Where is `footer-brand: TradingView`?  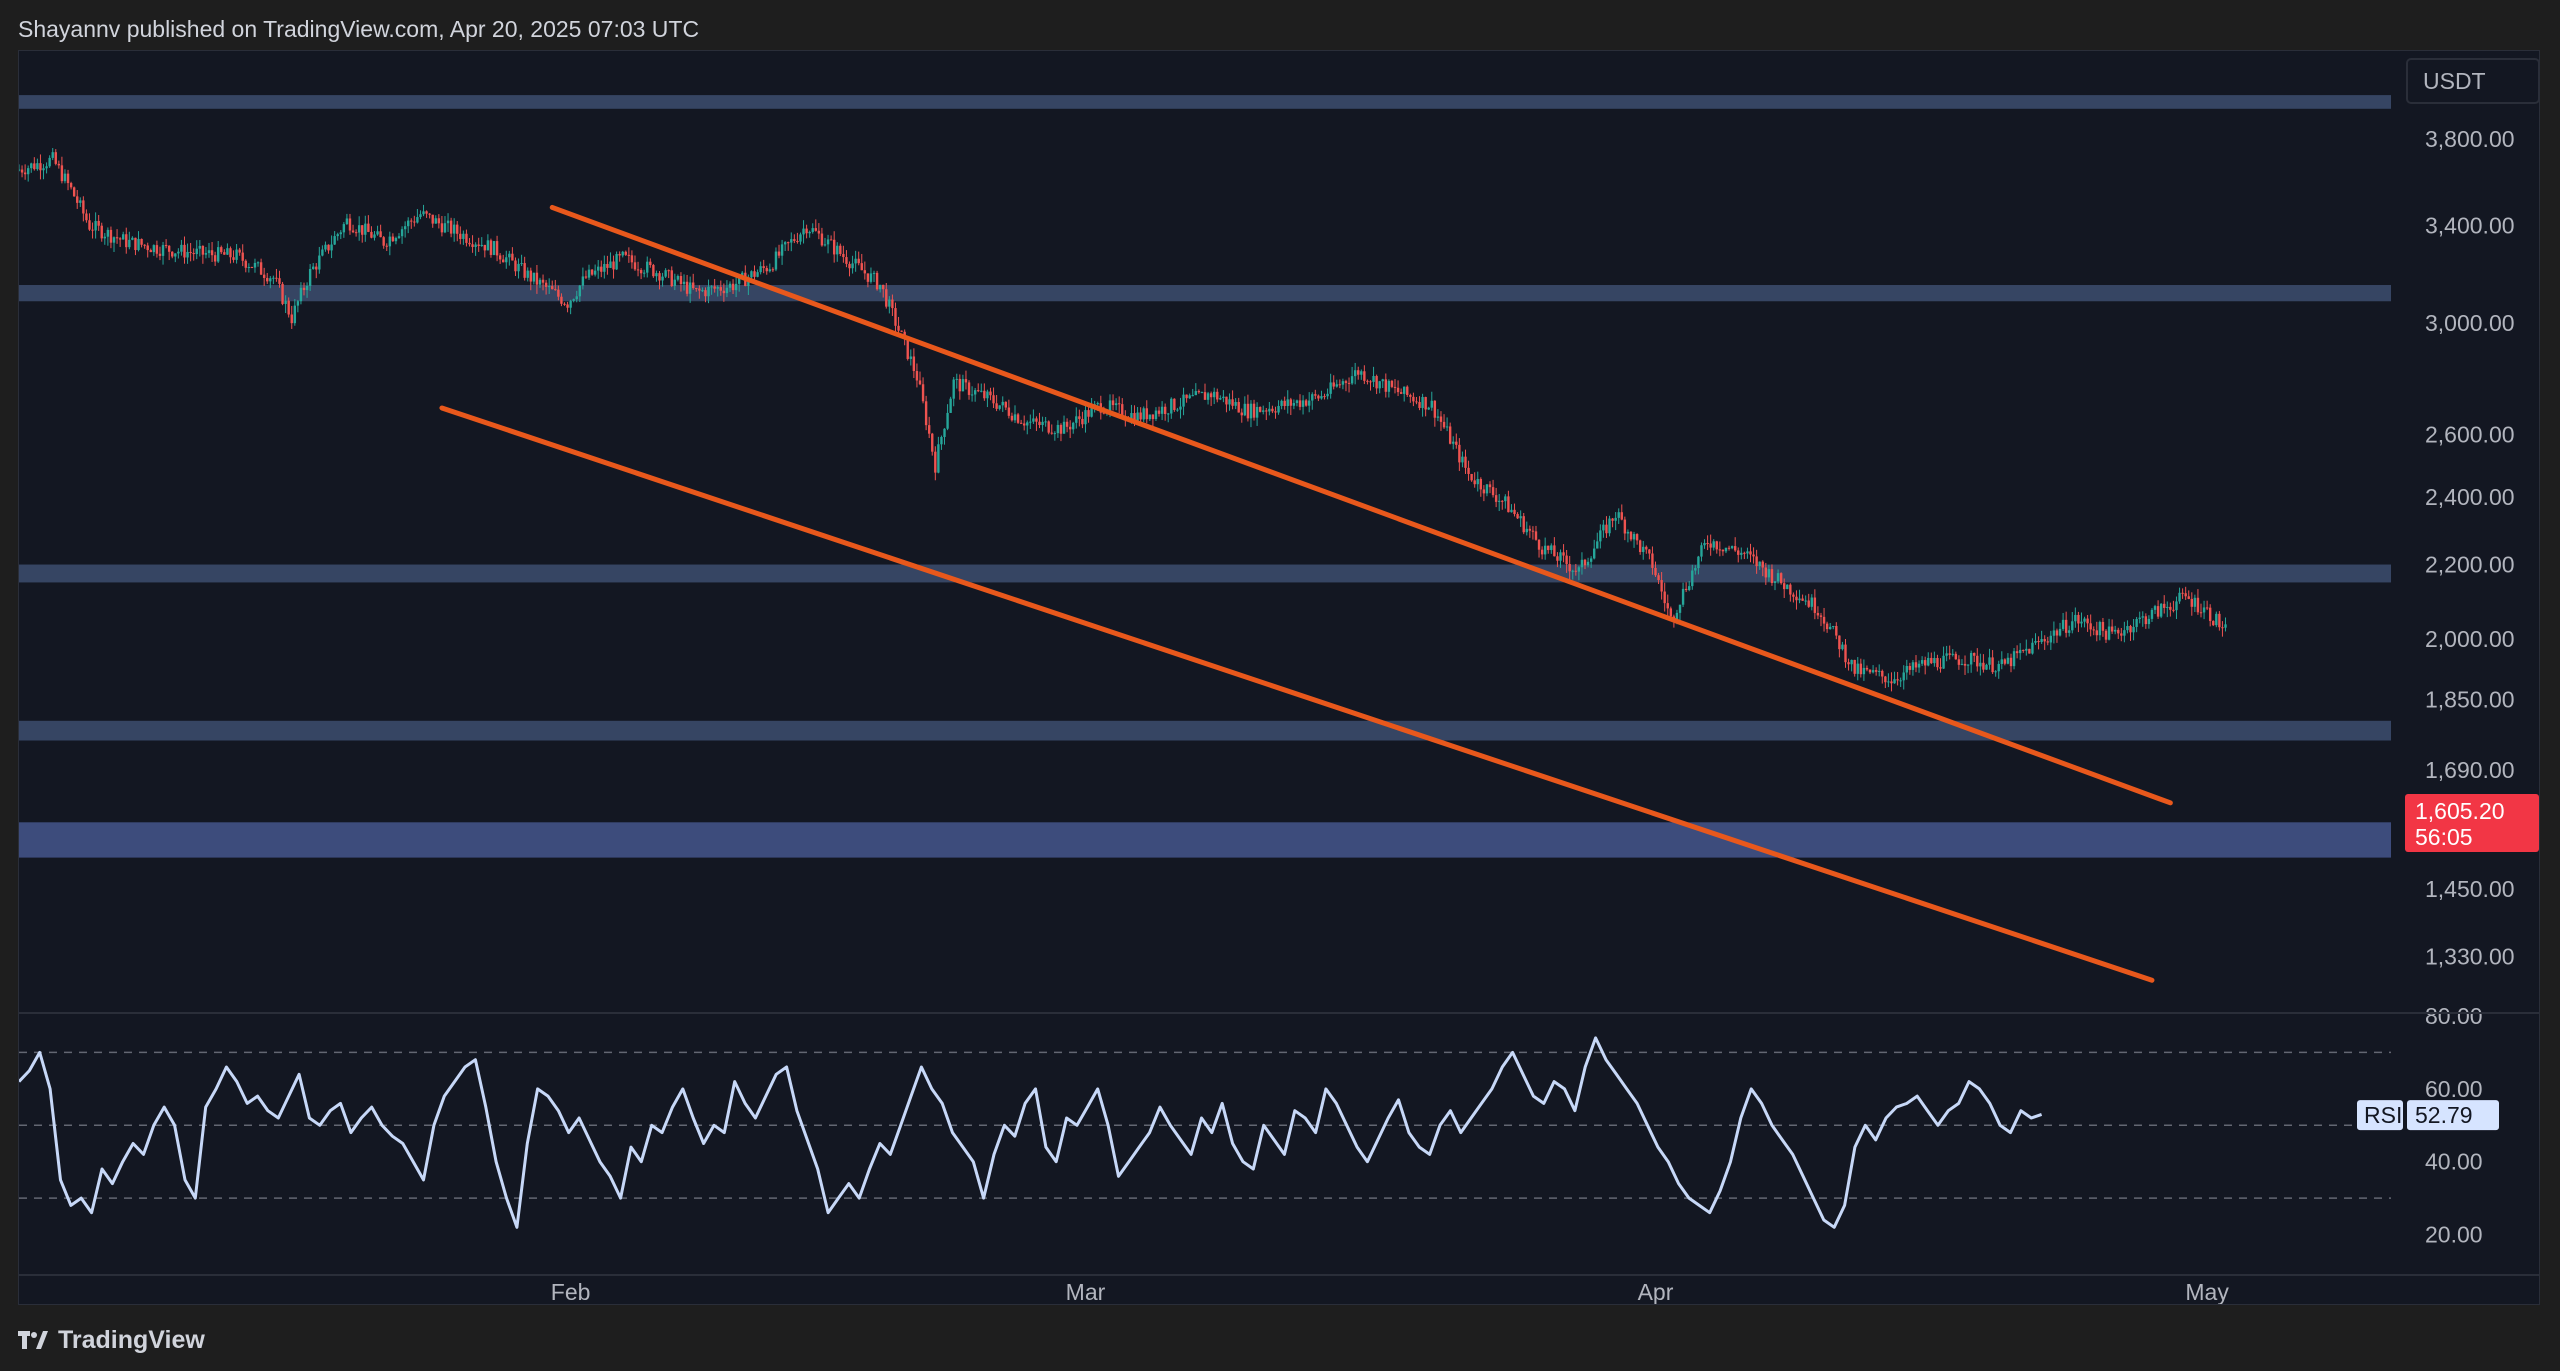 footer-brand: TradingView is located at coordinates (111, 1340).